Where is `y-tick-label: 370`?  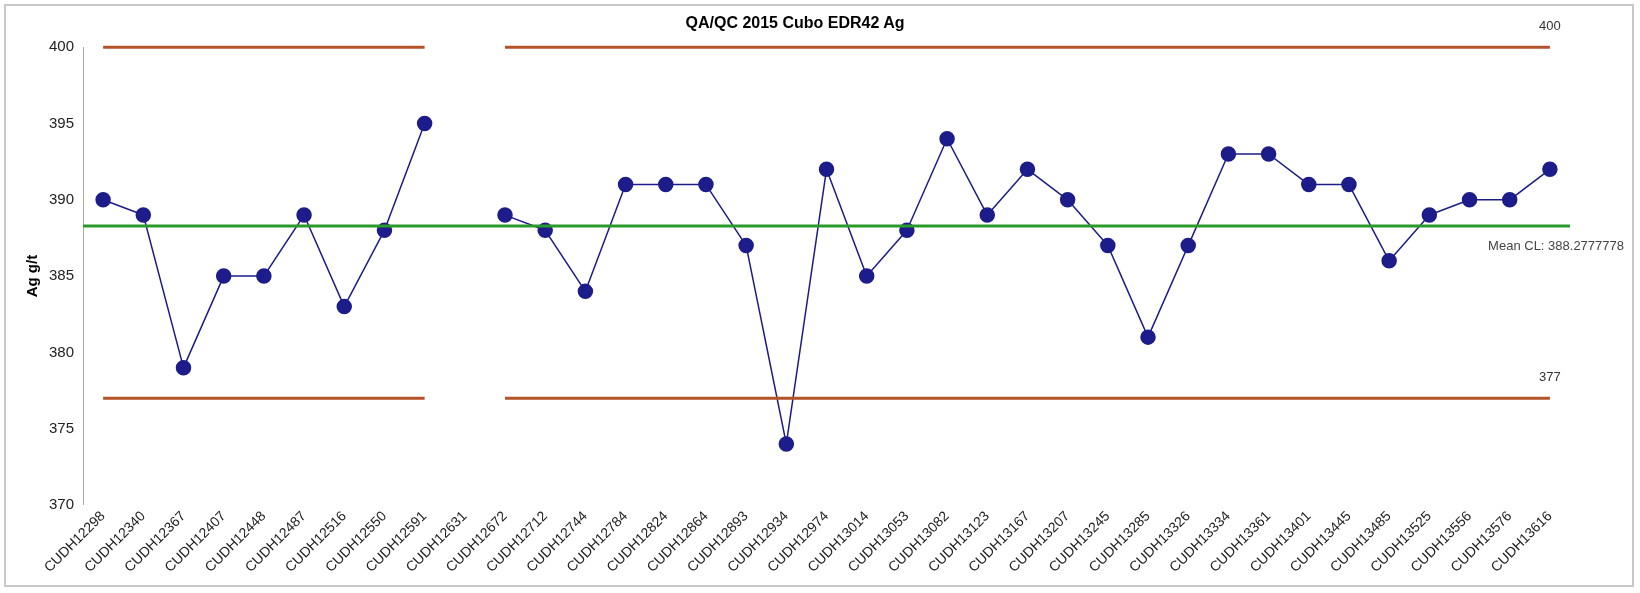
y-tick-label: 370 is located at coordinates (62, 504).